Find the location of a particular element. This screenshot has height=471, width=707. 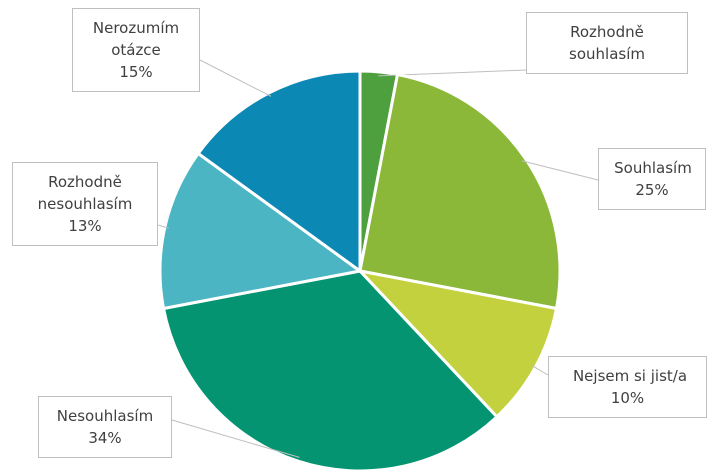

data-label: Nerozumím otázce 15% is located at coordinates (136, 50).